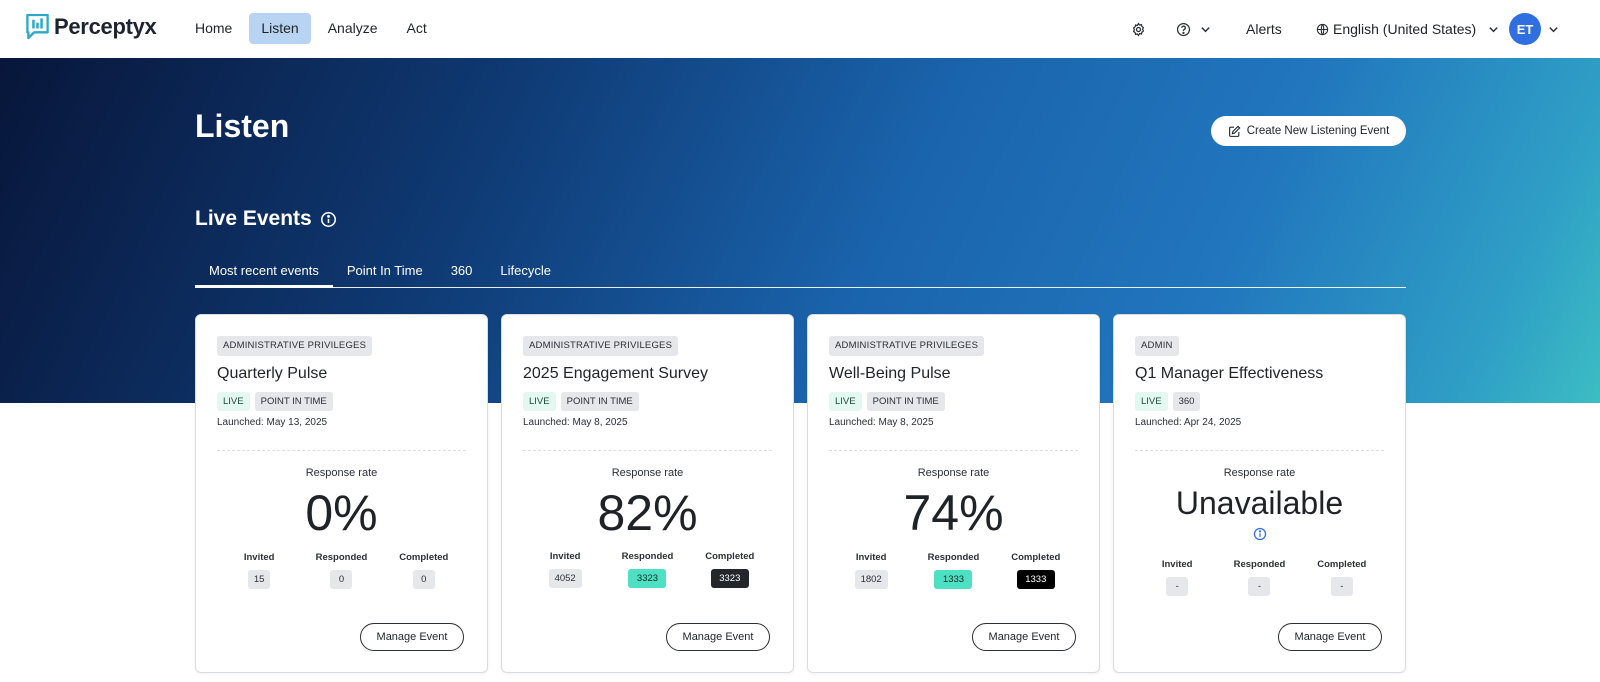 The width and height of the screenshot is (1600, 682). Describe the element at coordinates (272, 422) in the screenshot. I see `launched-date: Launched: May 13, 2025` at that location.